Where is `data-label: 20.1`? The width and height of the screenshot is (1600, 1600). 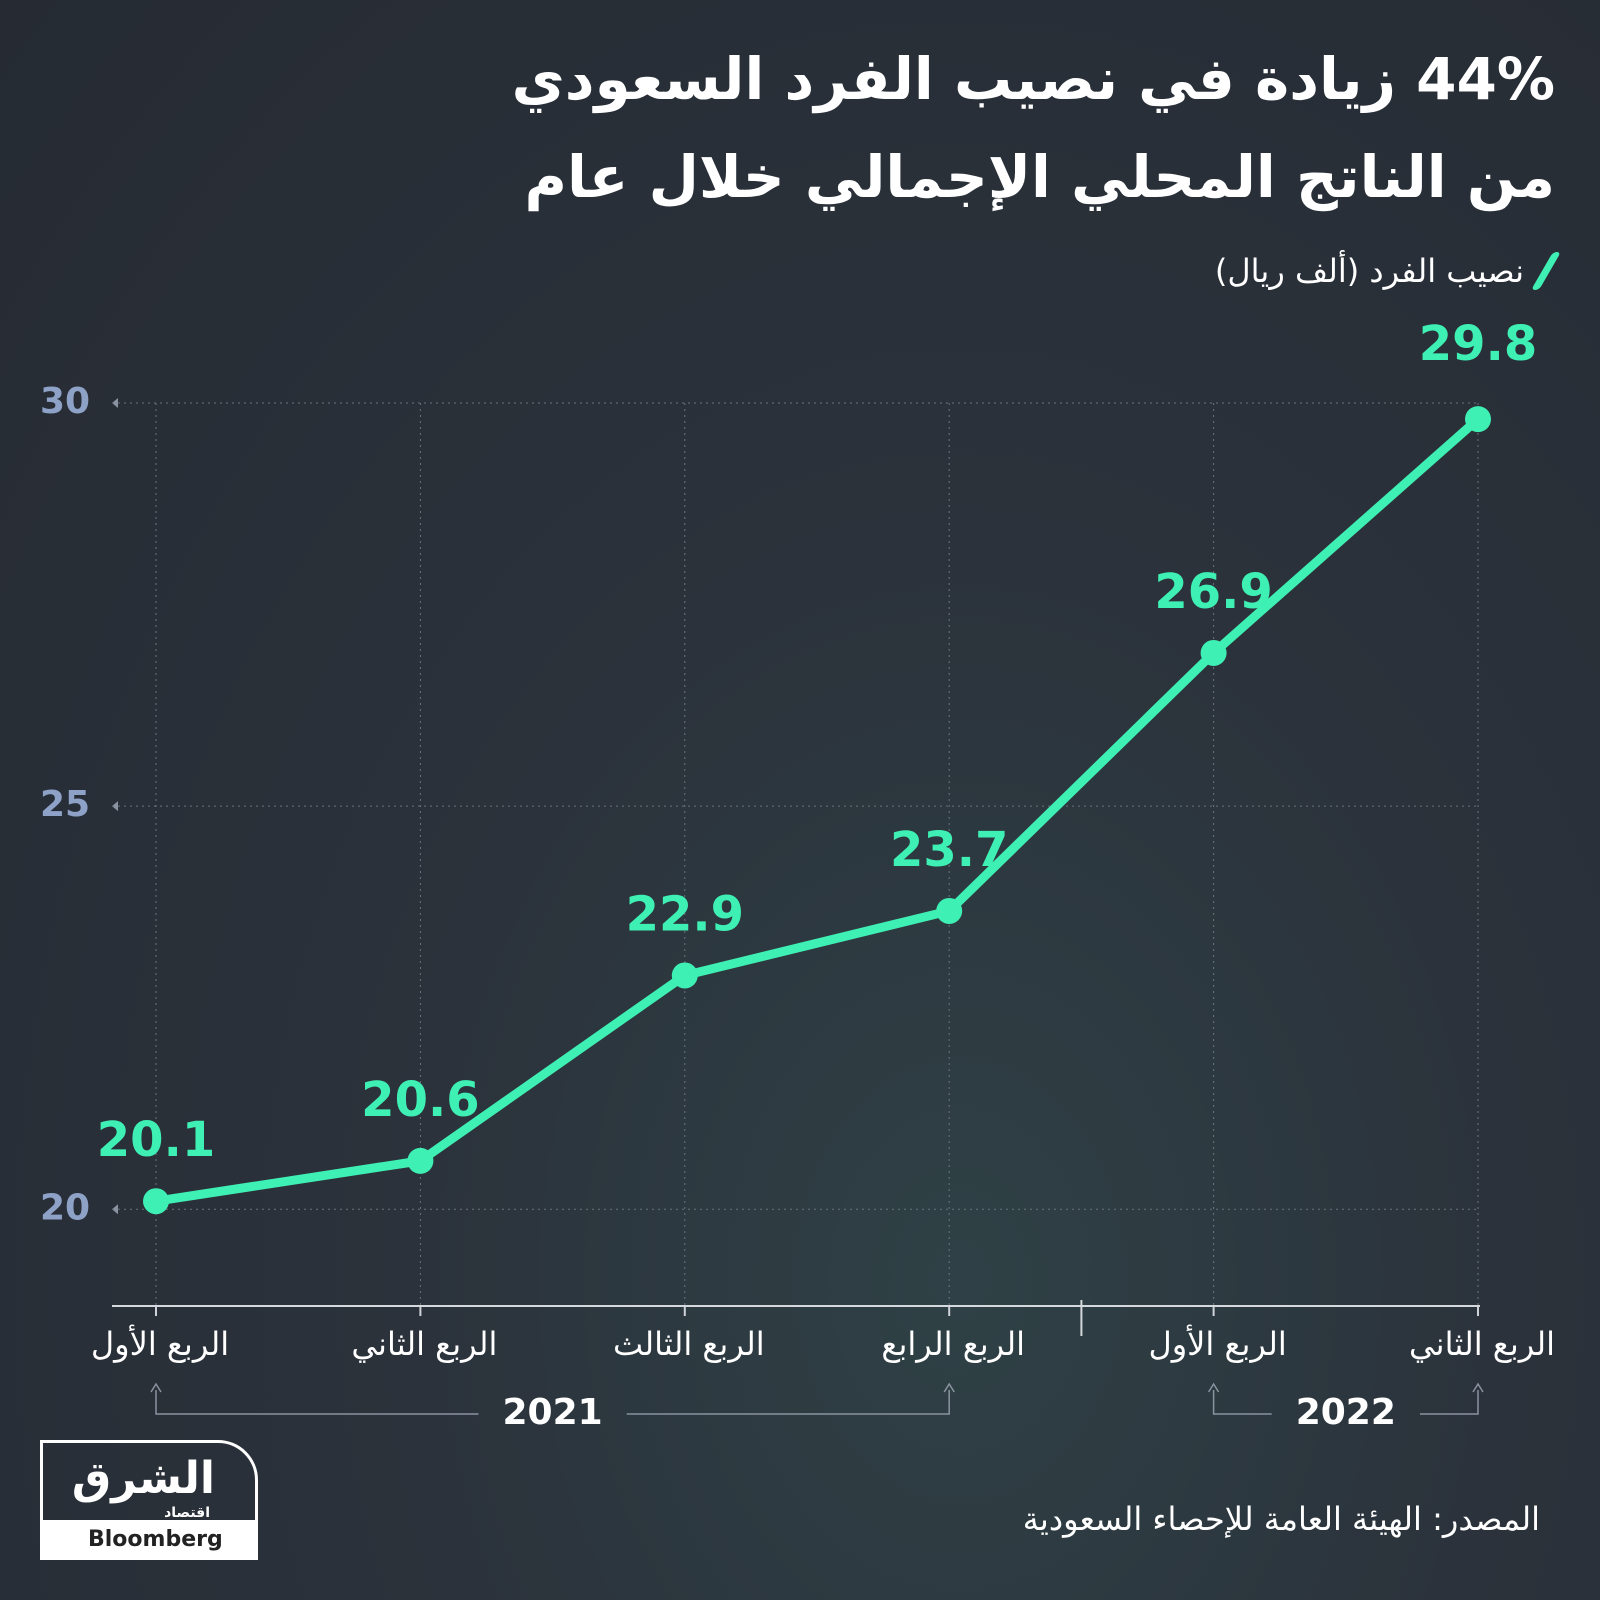
data-label: 20.1 is located at coordinates (156, 1140).